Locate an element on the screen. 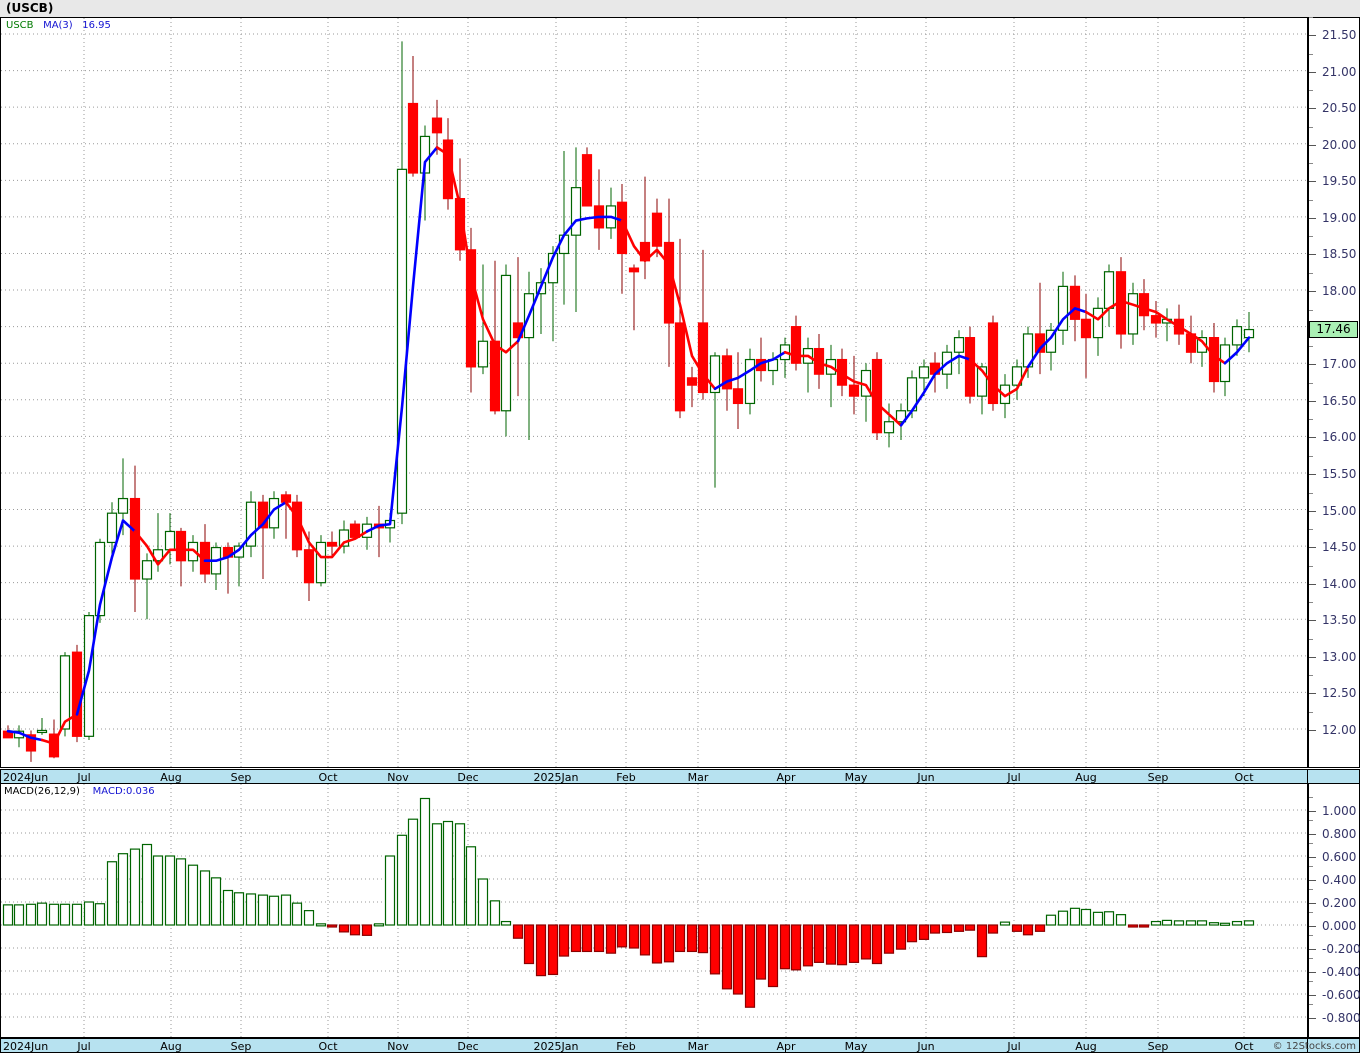 The width and height of the screenshot is (1360, 1056). macd-axis-label: 0.800 is located at coordinates (1339, 834).